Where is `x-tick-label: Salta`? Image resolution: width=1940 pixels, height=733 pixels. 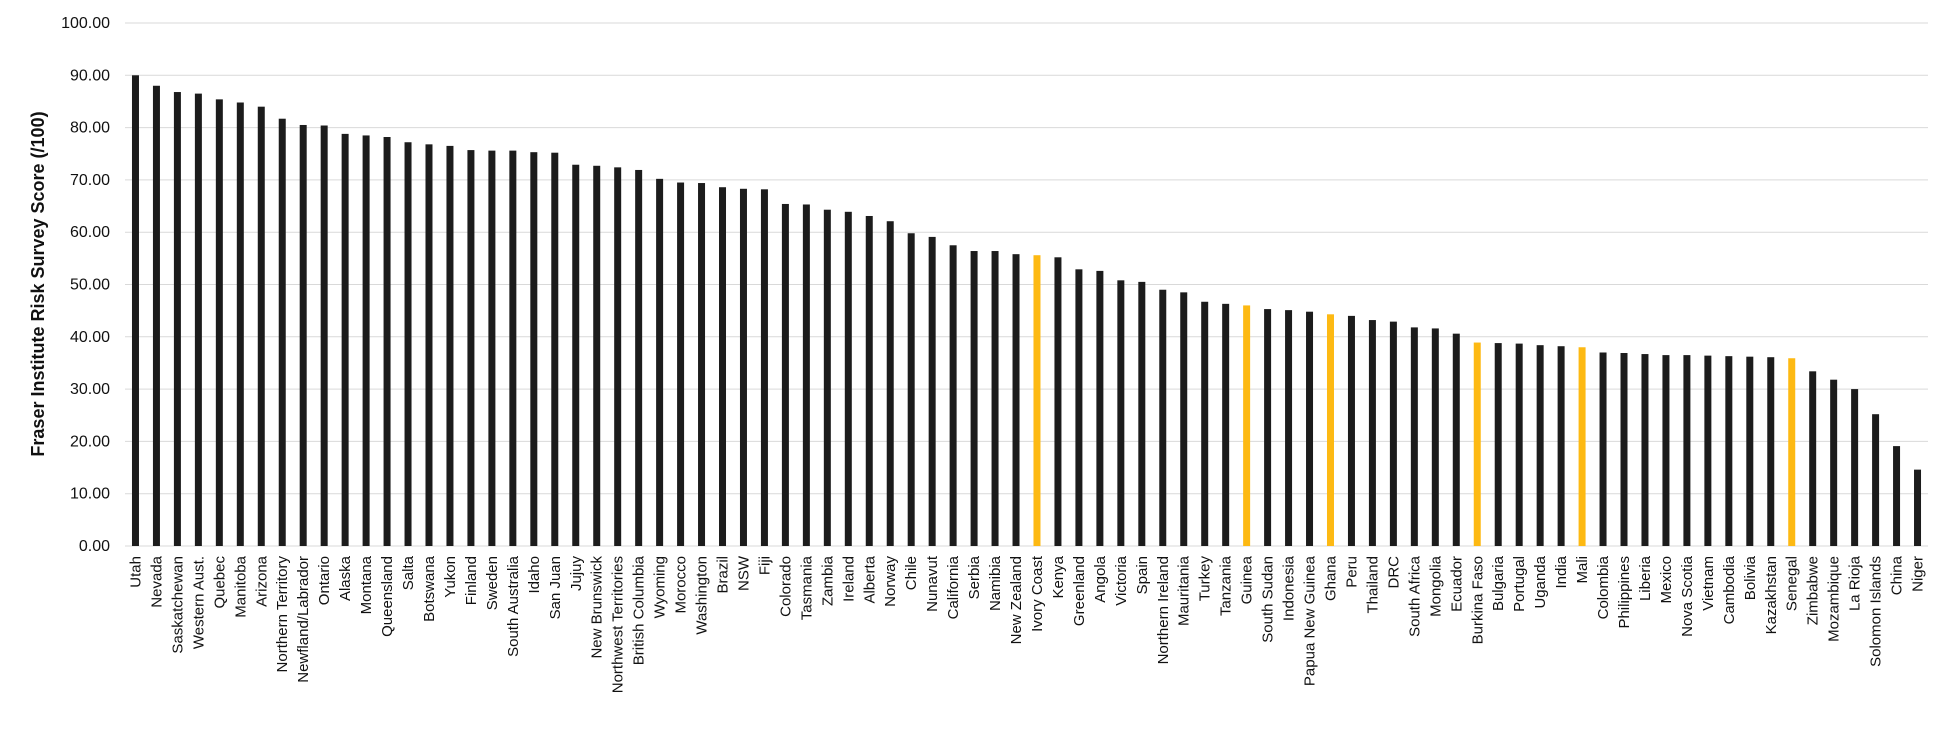 x-tick-label: Salta is located at coordinates (408, 572).